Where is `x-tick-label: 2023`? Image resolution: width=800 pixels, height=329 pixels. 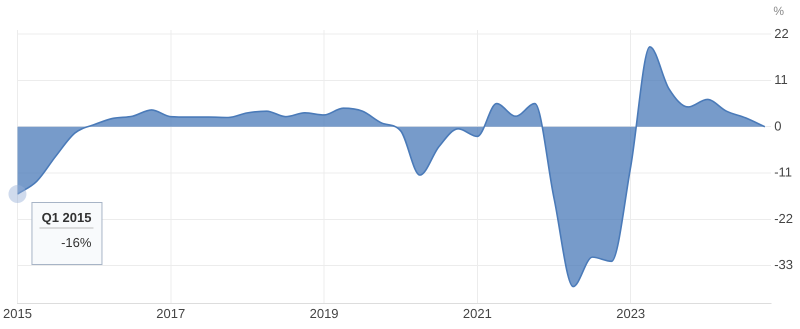
x-tick-label: 2023 is located at coordinates (631, 313).